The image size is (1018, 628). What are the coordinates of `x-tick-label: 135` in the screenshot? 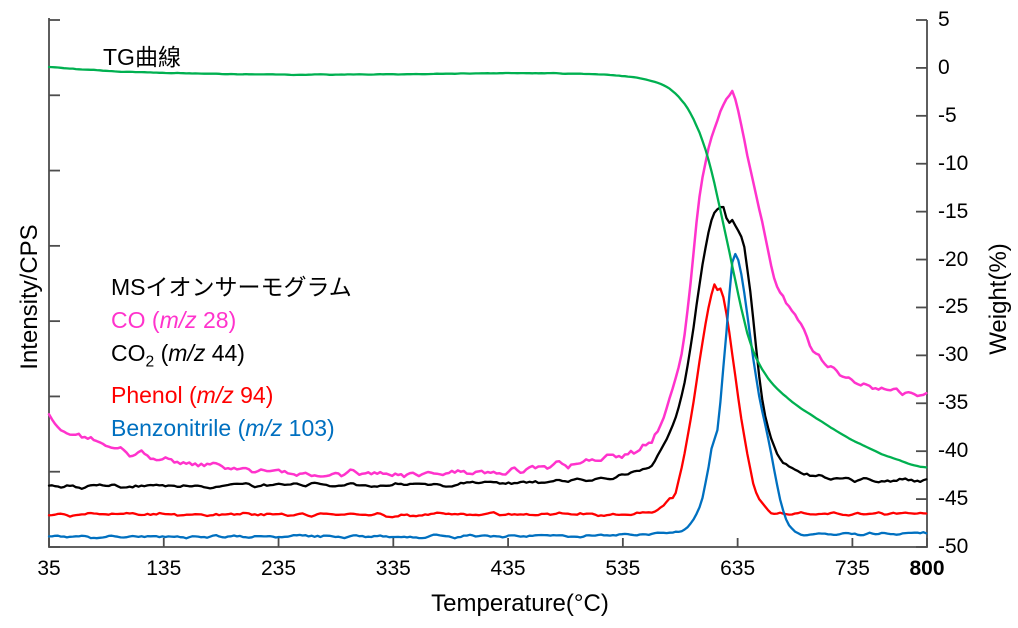 It's located at (164, 568).